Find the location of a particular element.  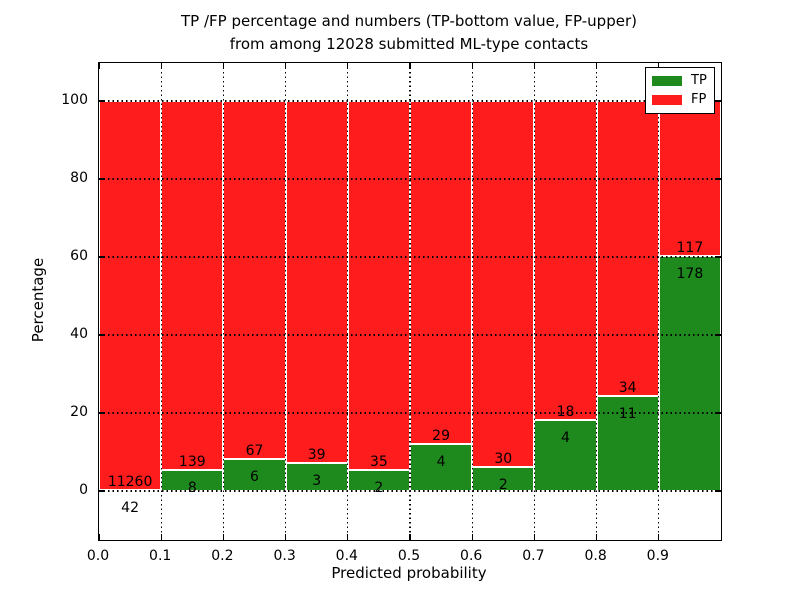

fp-count-label: 29 is located at coordinates (441, 435).